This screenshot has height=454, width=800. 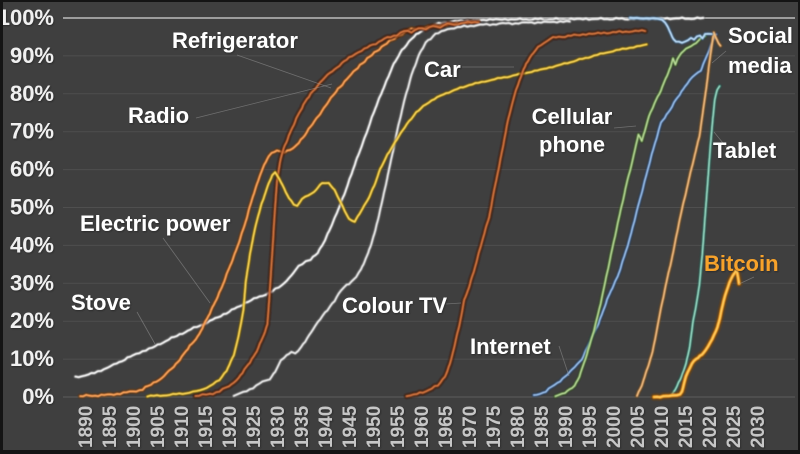 What do you see at coordinates (760, 35) in the screenshot?
I see `svg-text: Social` at bounding box center [760, 35].